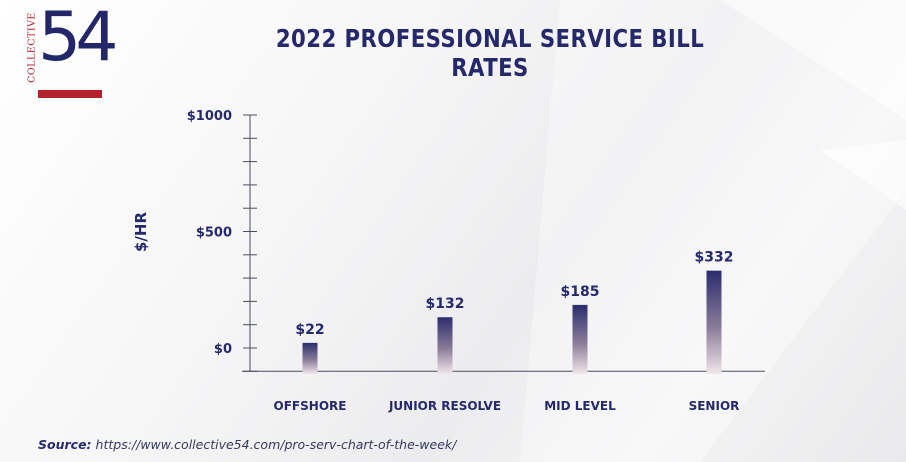  I want to click on chart-title: 2022 PROFESSIONAL SERVICE BILL RATES, so click(490, 53).